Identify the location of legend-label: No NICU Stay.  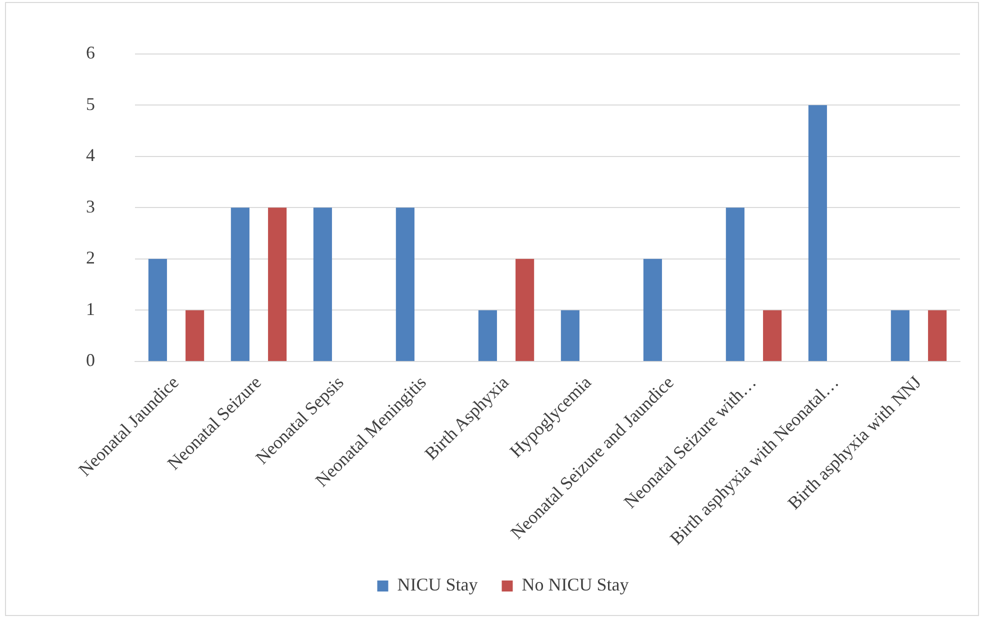
(575, 584).